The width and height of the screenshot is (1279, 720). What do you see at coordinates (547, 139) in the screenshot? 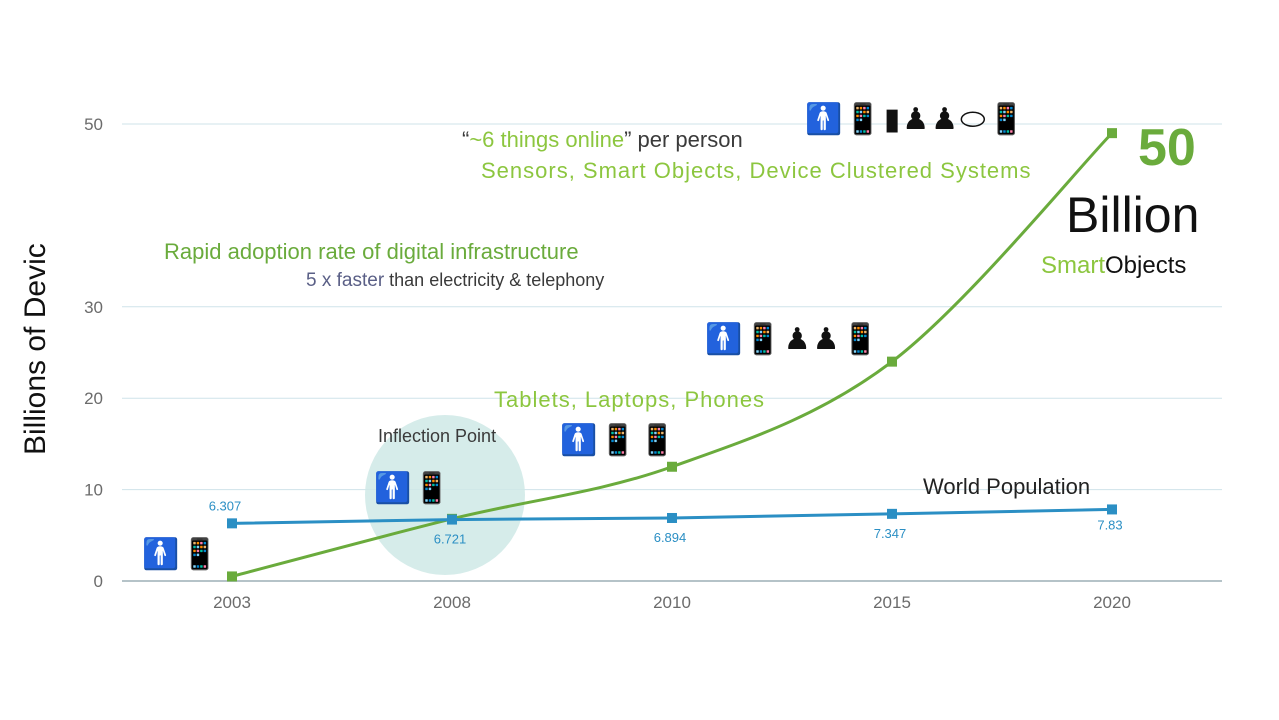
I see `things-online-highlight: ~6 things online` at bounding box center [547, 139].